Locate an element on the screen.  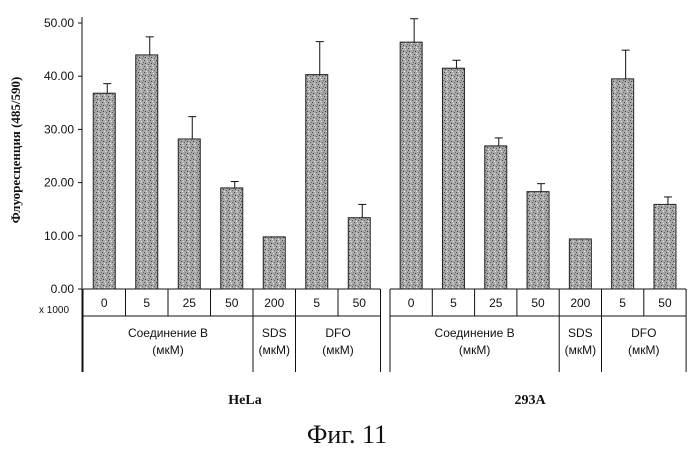
multiplier-label: x 1000 is located at coordinates (54, 310).